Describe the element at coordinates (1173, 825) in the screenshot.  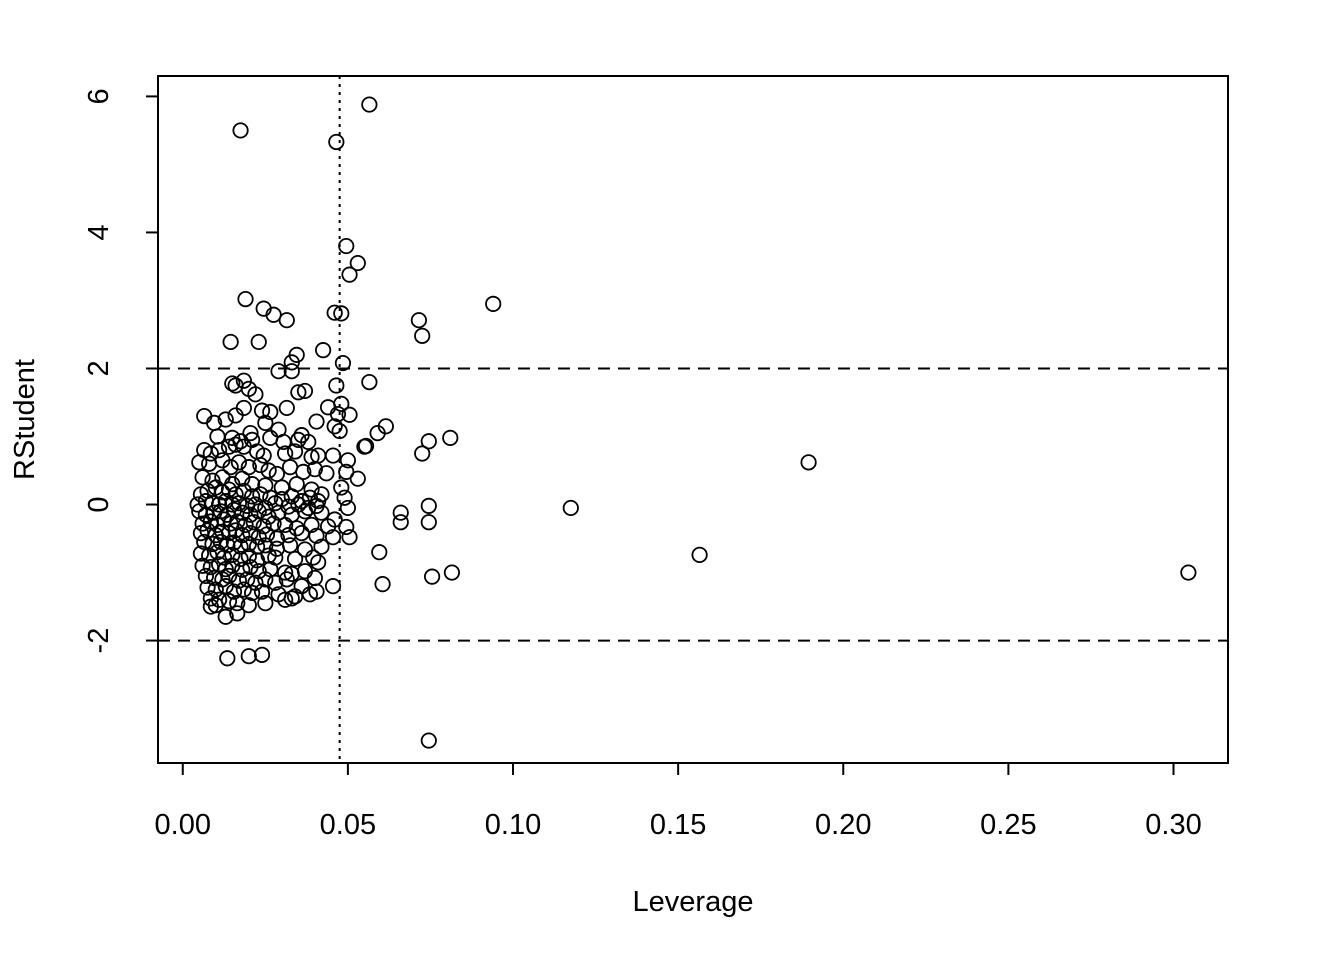
I see `x-tick-label: 0.30` at that location.